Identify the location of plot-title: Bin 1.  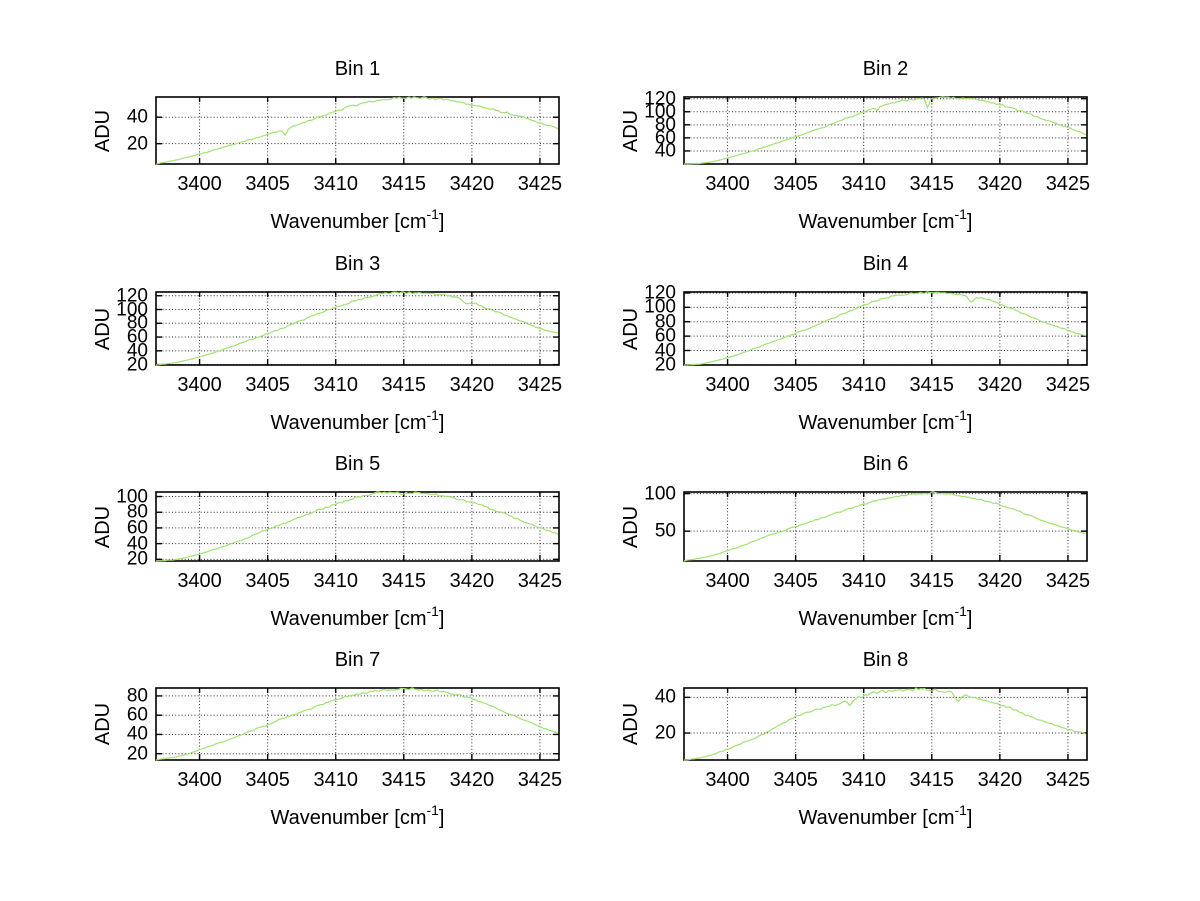
(357, 69).